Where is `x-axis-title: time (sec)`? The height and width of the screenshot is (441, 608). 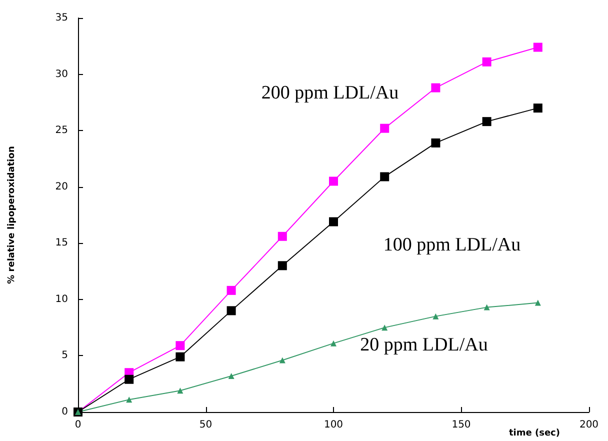
x-axis-title: time (sec) is located at coordinates (534, 433).